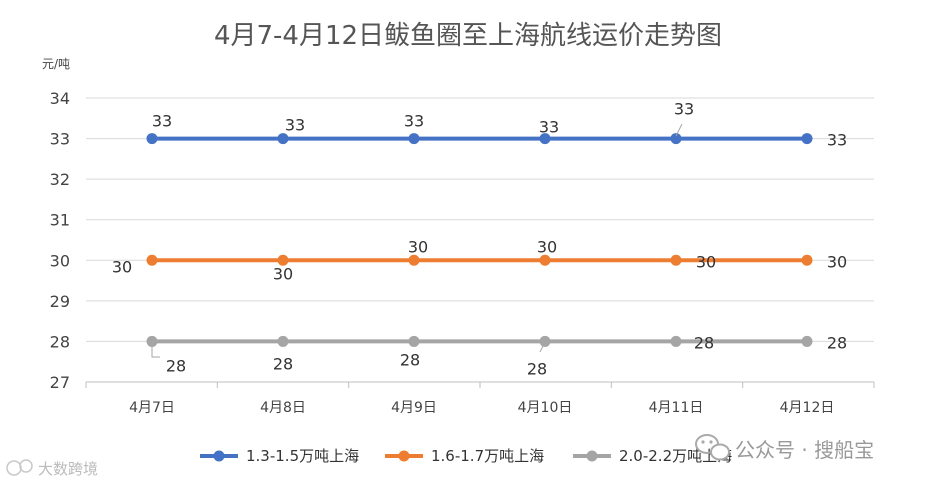 The height and width of the screenshot is (486, 937). Describe the element at coordinates (60, 179) in the screenshot. I see `y-tick-label: 32` at that location.